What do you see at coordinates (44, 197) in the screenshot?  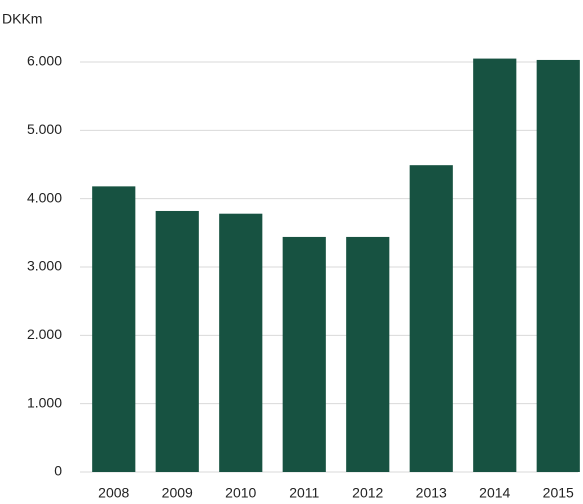 I see `y-tick-label: 4.000` at bounding box center [44, 197].